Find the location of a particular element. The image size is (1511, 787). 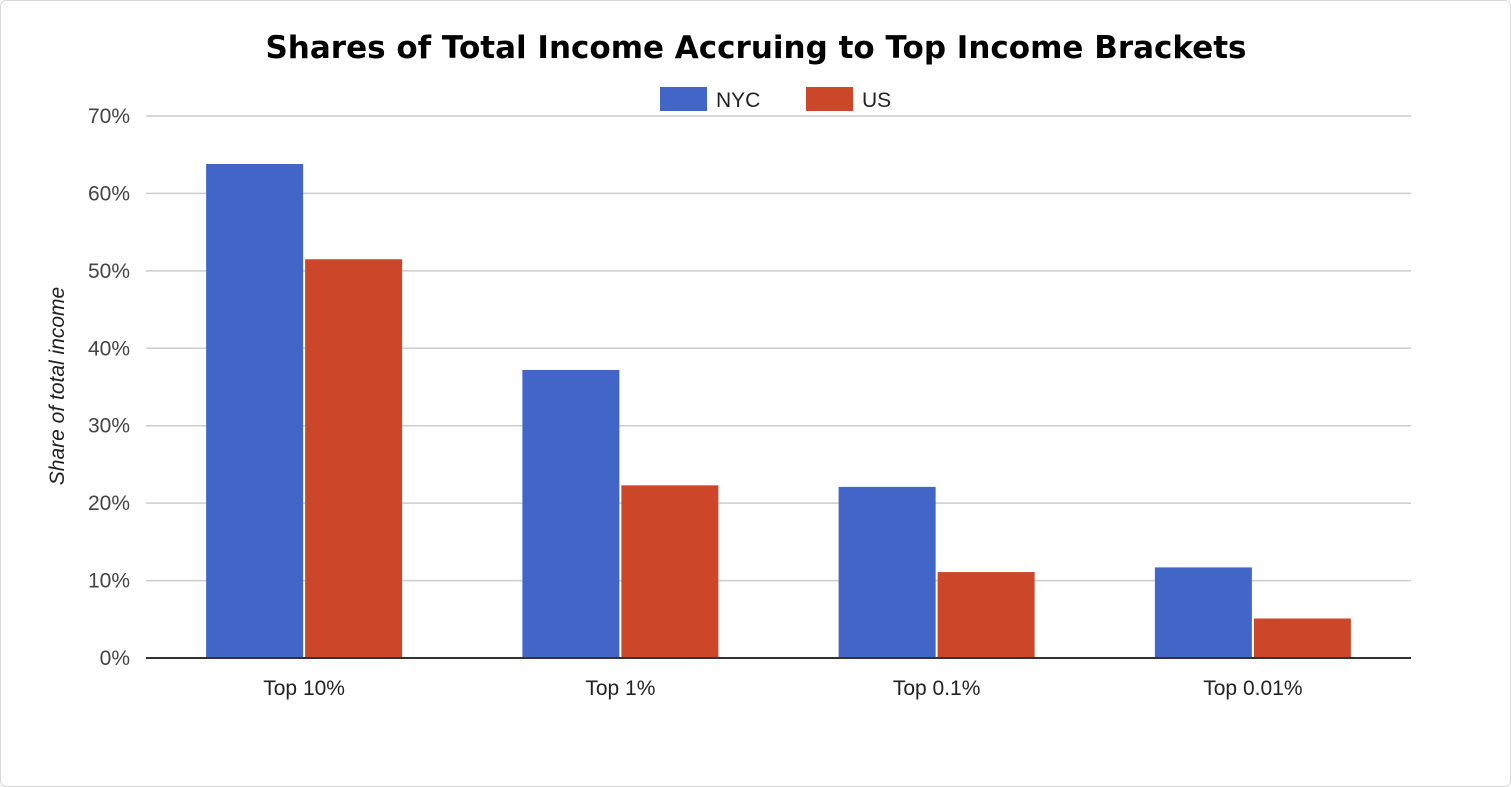

y-axis-title: Share of total income is located at coordinates (57, 386).